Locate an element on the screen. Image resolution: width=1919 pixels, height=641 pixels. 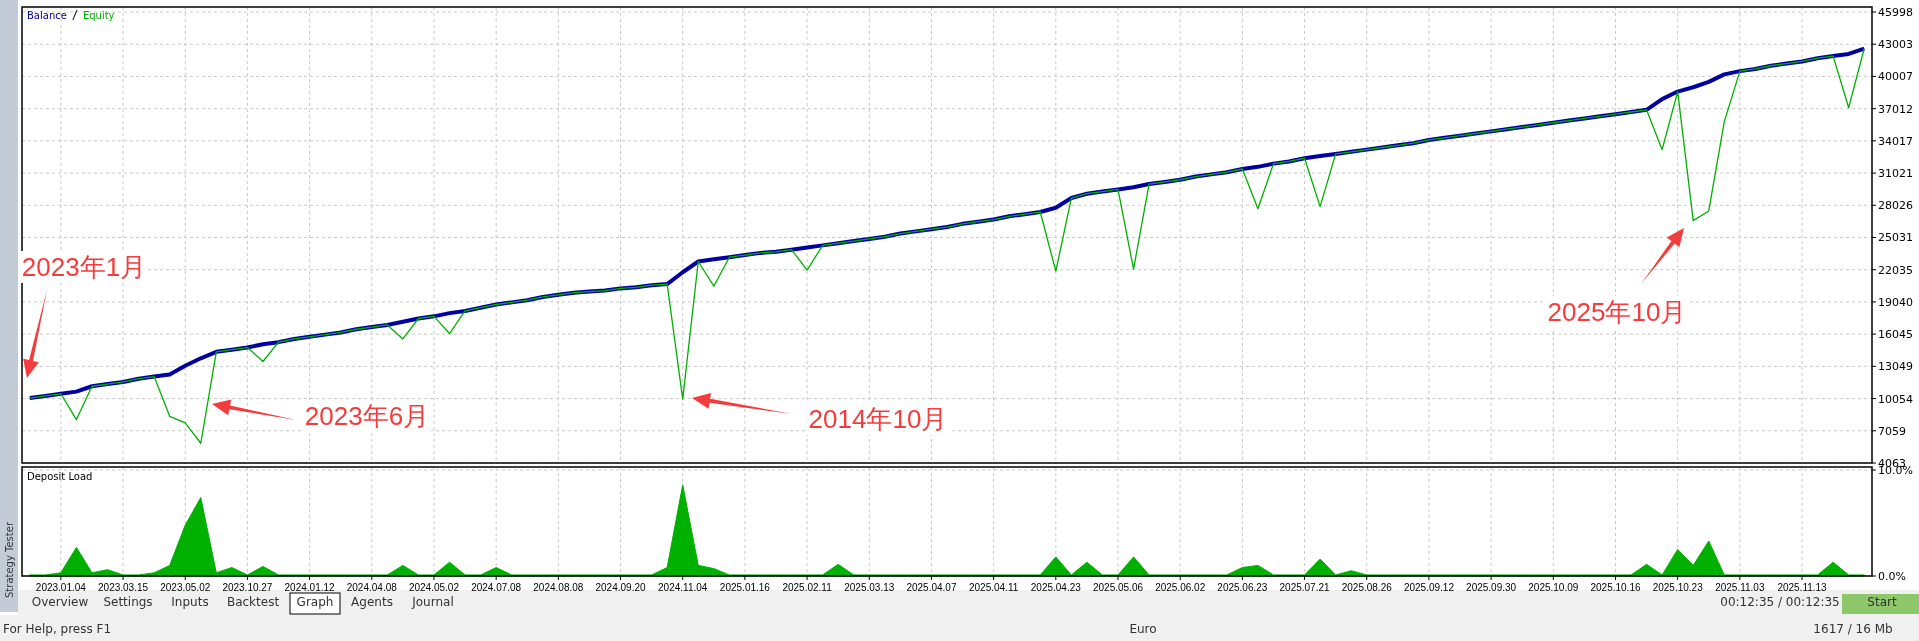
x-tick-label: 2023.05.02 is located at coordinates (185, 587).